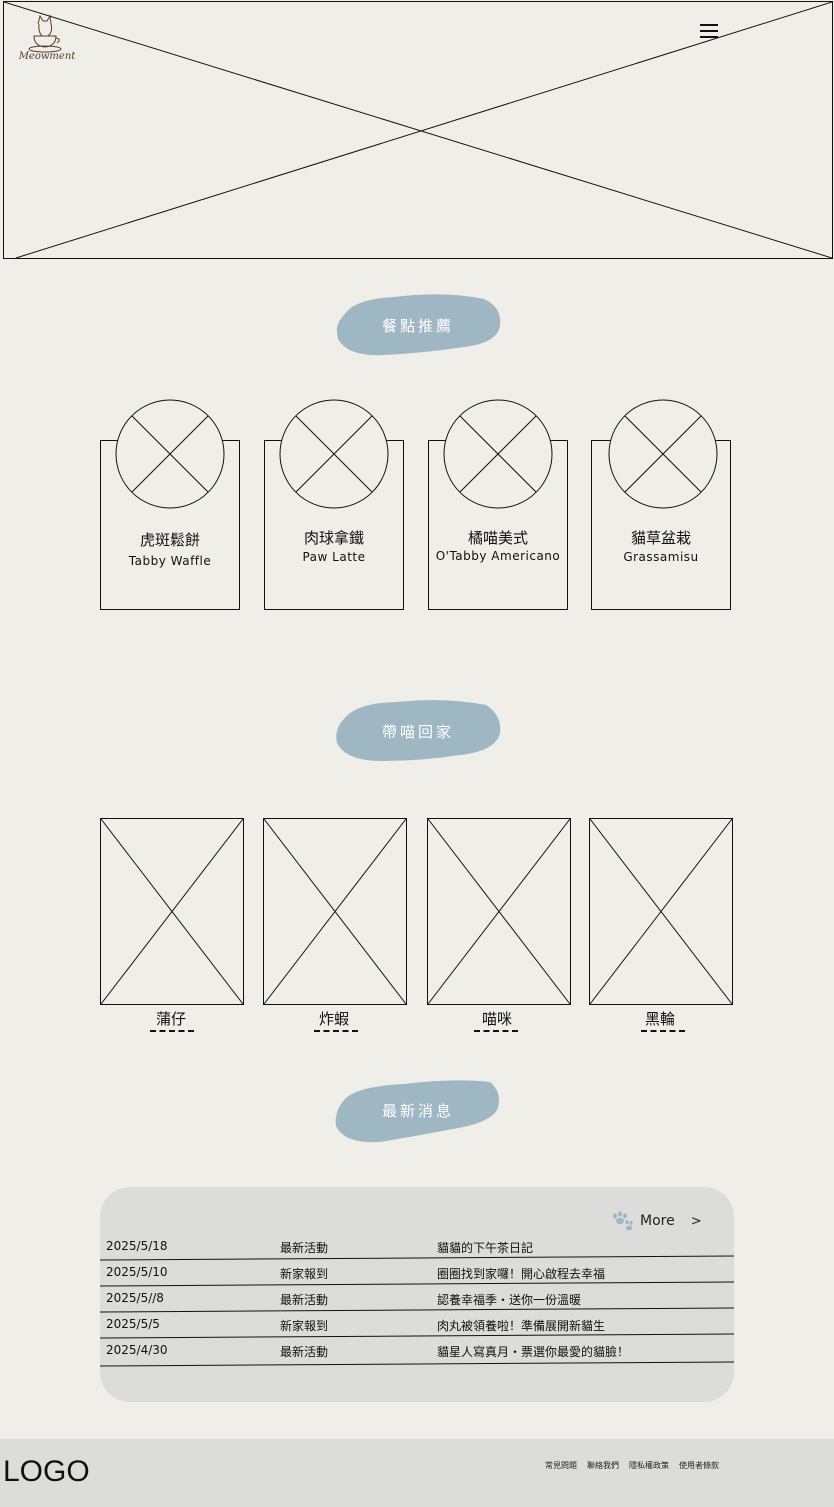 Image resolution: width=834 pixels, height=1507 pixels. What do you see at coordinates (496, 1019) in the screenshot?
I see `cat-name-link: 喵咪` at bounding box center [496, 1019].